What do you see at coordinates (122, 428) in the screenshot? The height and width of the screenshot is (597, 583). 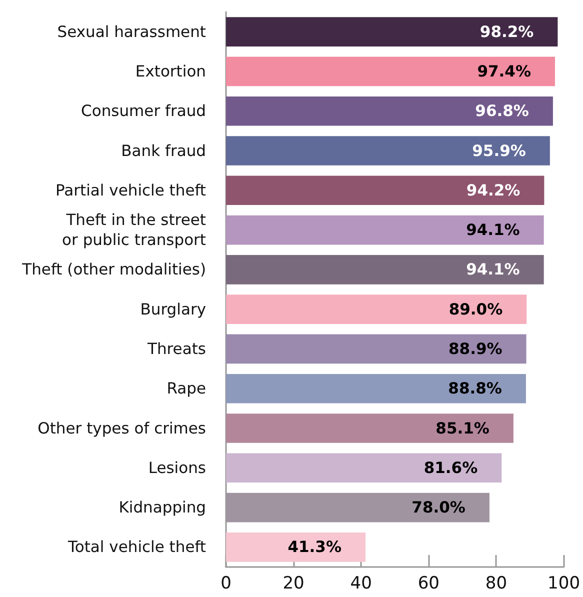 I see `y-tick-label: Other types of crimes` at bounding box center [122, 428].